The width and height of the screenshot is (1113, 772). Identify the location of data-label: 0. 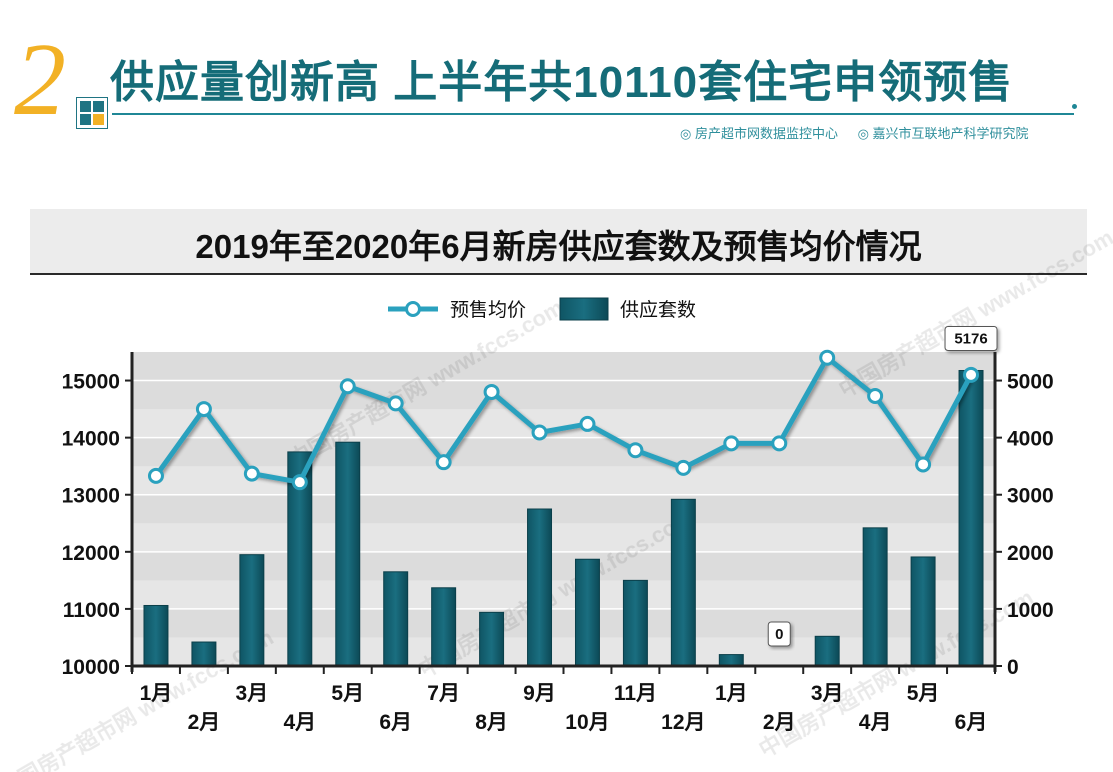
(779, 634).